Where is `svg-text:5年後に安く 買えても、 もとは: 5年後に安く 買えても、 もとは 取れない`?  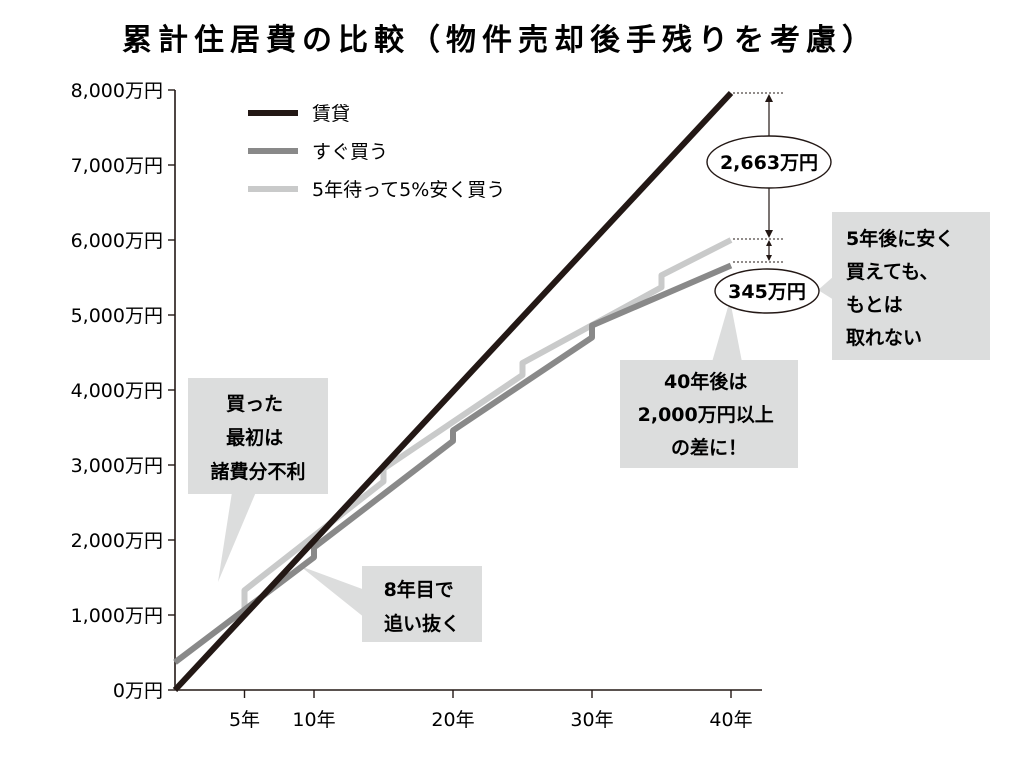 svg-text:5年後に安く 買えても、 もとは: 5年後に安く 買えても、 もとは 取れない is located at coordinates (903, 288).